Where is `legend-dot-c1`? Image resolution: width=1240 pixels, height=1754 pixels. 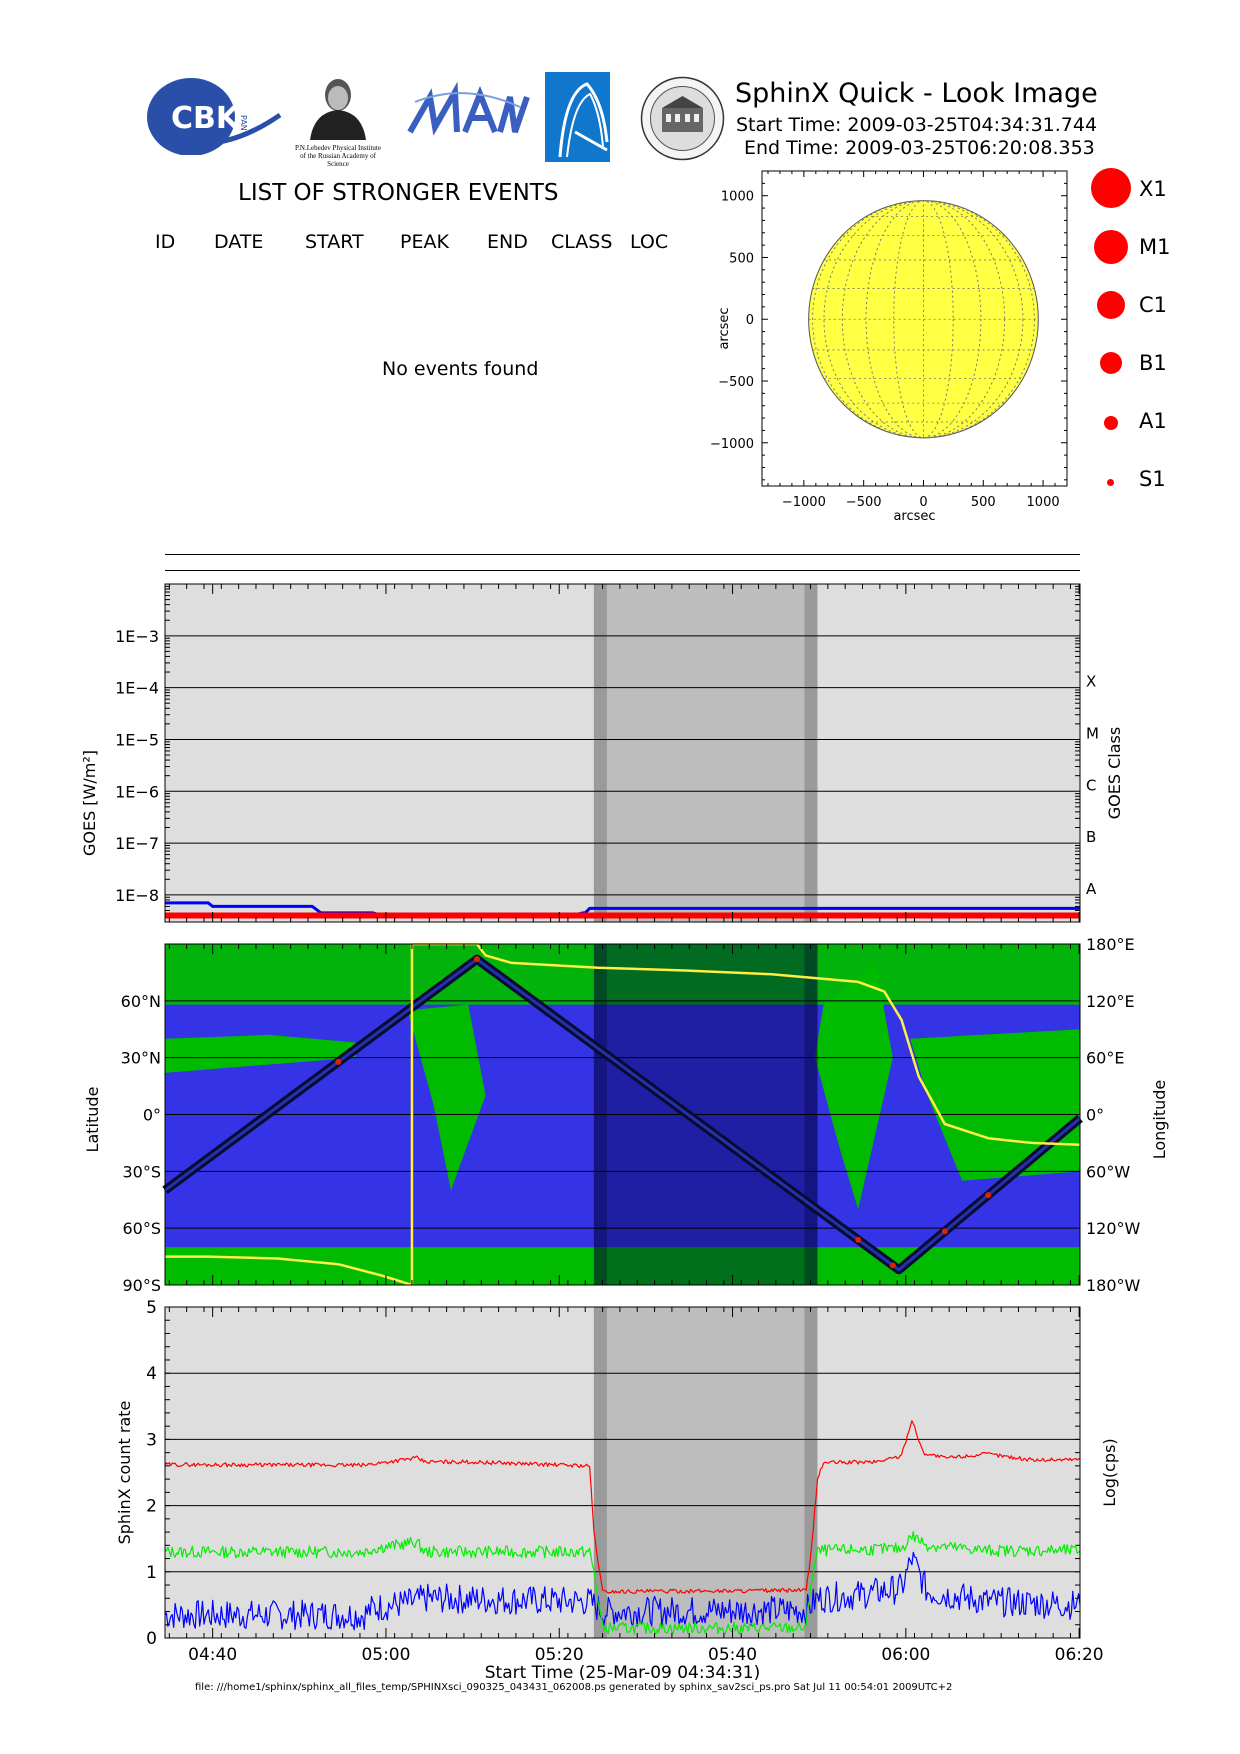 legend-dot-c1 is located at coordinates (1111, 305).